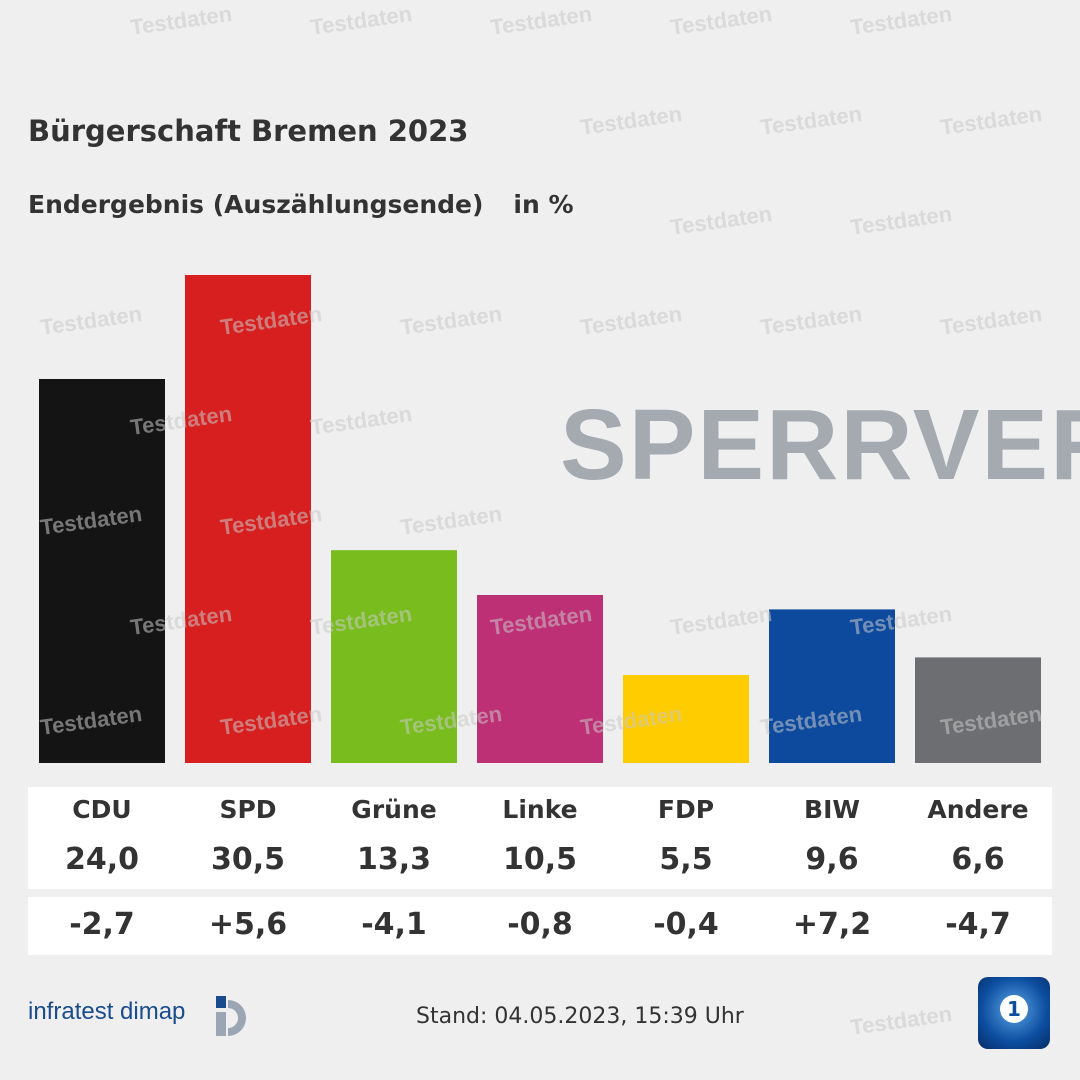 This screenshot has height=1080, width=1080. Describe the element at coordinates (978, 710) in the screenshot. I see `bar-andere` at that location.